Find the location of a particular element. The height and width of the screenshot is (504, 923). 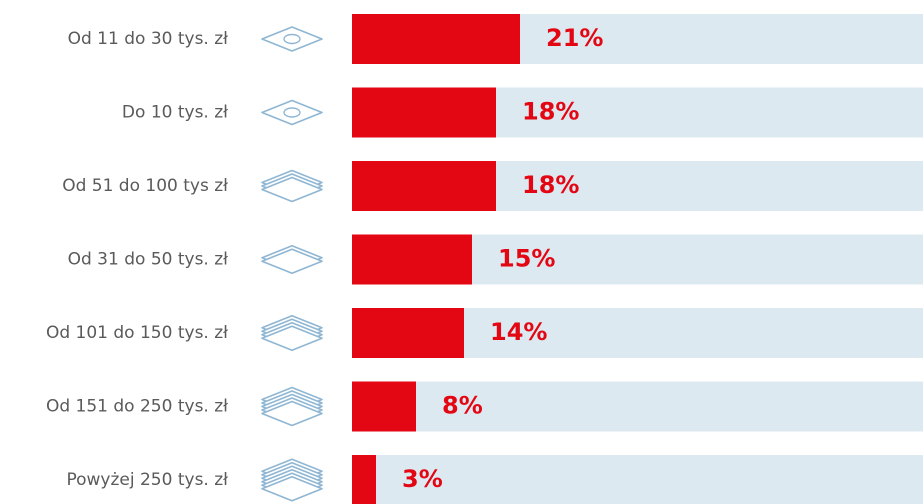

category-label: Od 51 do 100 tys zł is located at coordinates (145, 186).